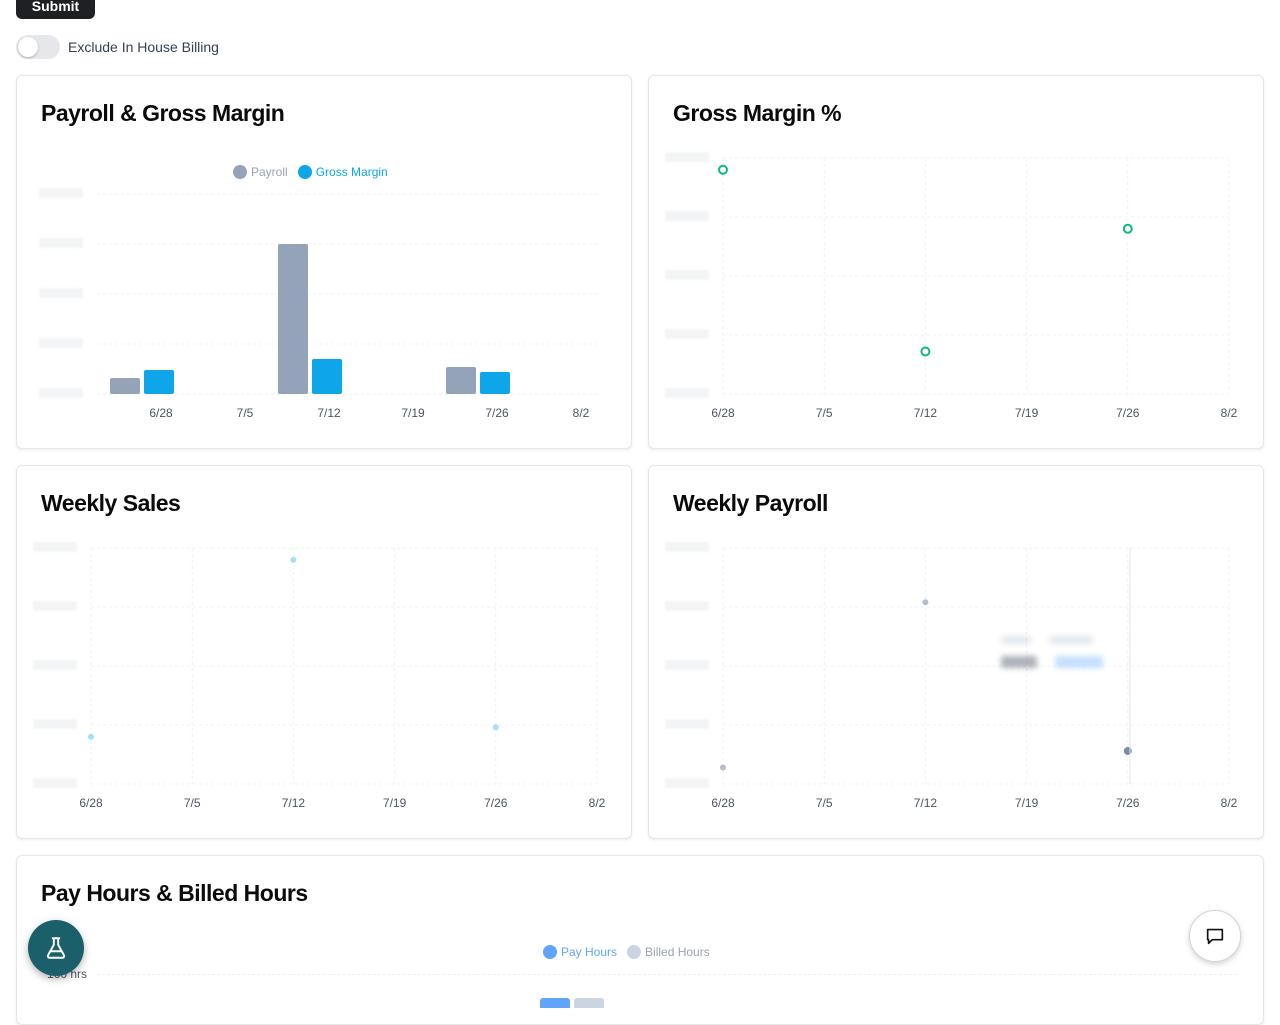 The width and height of the screenshot is (1280, 1025). I want to click on legend-item-pay-hours: Pay Hours, so click(580, 952).